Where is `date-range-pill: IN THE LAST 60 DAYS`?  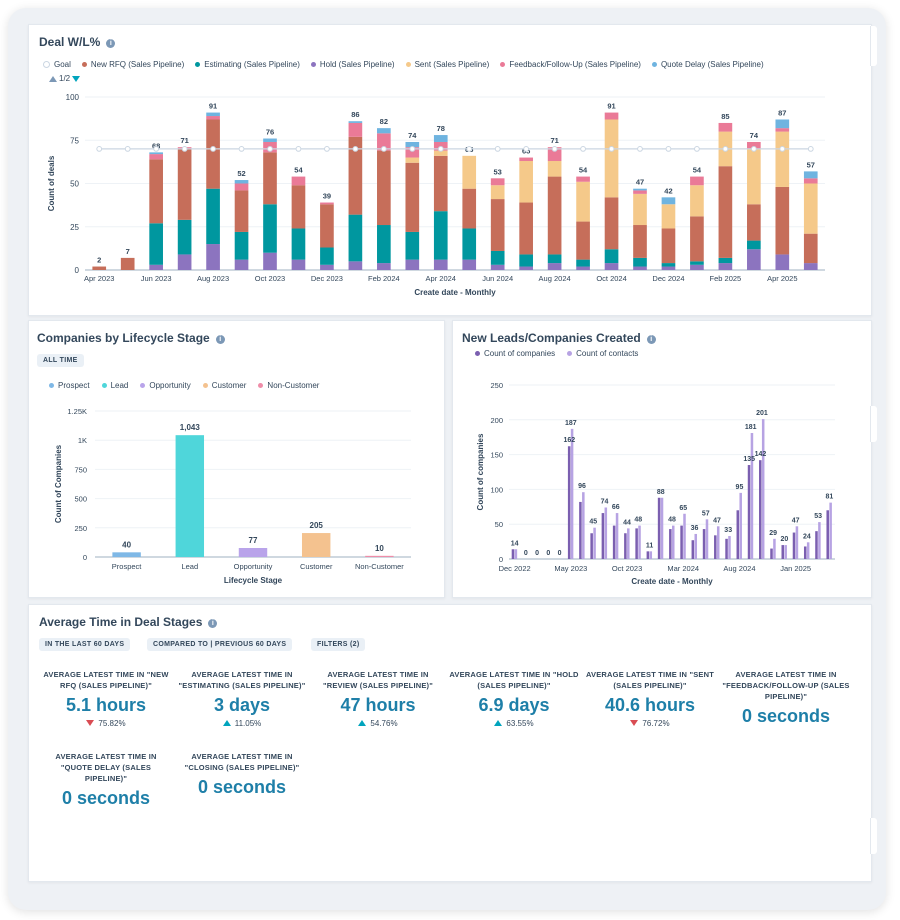 date-range-pill: IN THE LAST 60 DAYS is located at coordinates (85, 644).